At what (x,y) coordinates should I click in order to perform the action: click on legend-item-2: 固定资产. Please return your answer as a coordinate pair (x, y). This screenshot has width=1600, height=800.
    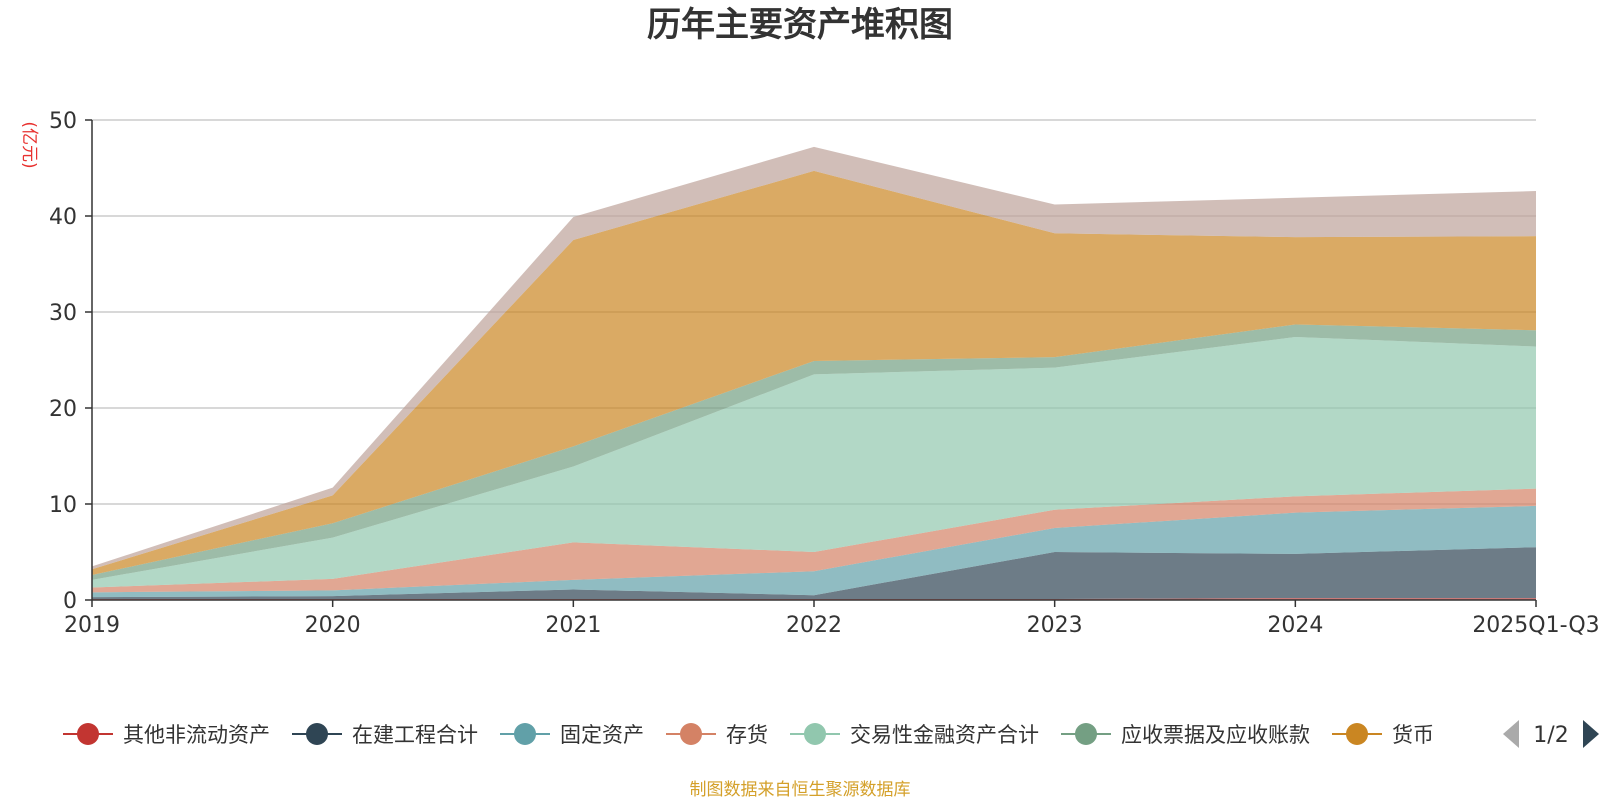
    Looking at the image, I should click on (572, 735).